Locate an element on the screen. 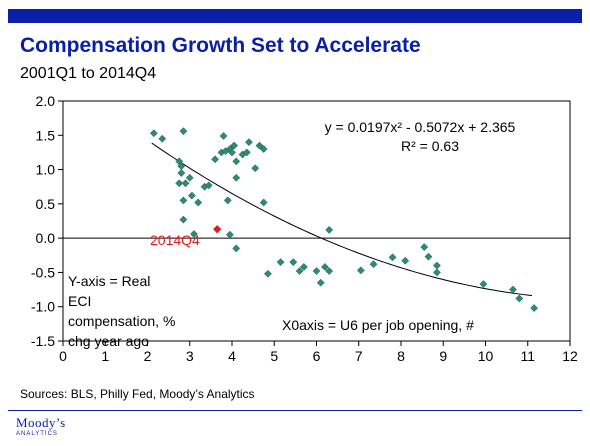 The height and width of the screenshot is (446, 590). x-tick-label: 5 is located at coordinates (274, 356).